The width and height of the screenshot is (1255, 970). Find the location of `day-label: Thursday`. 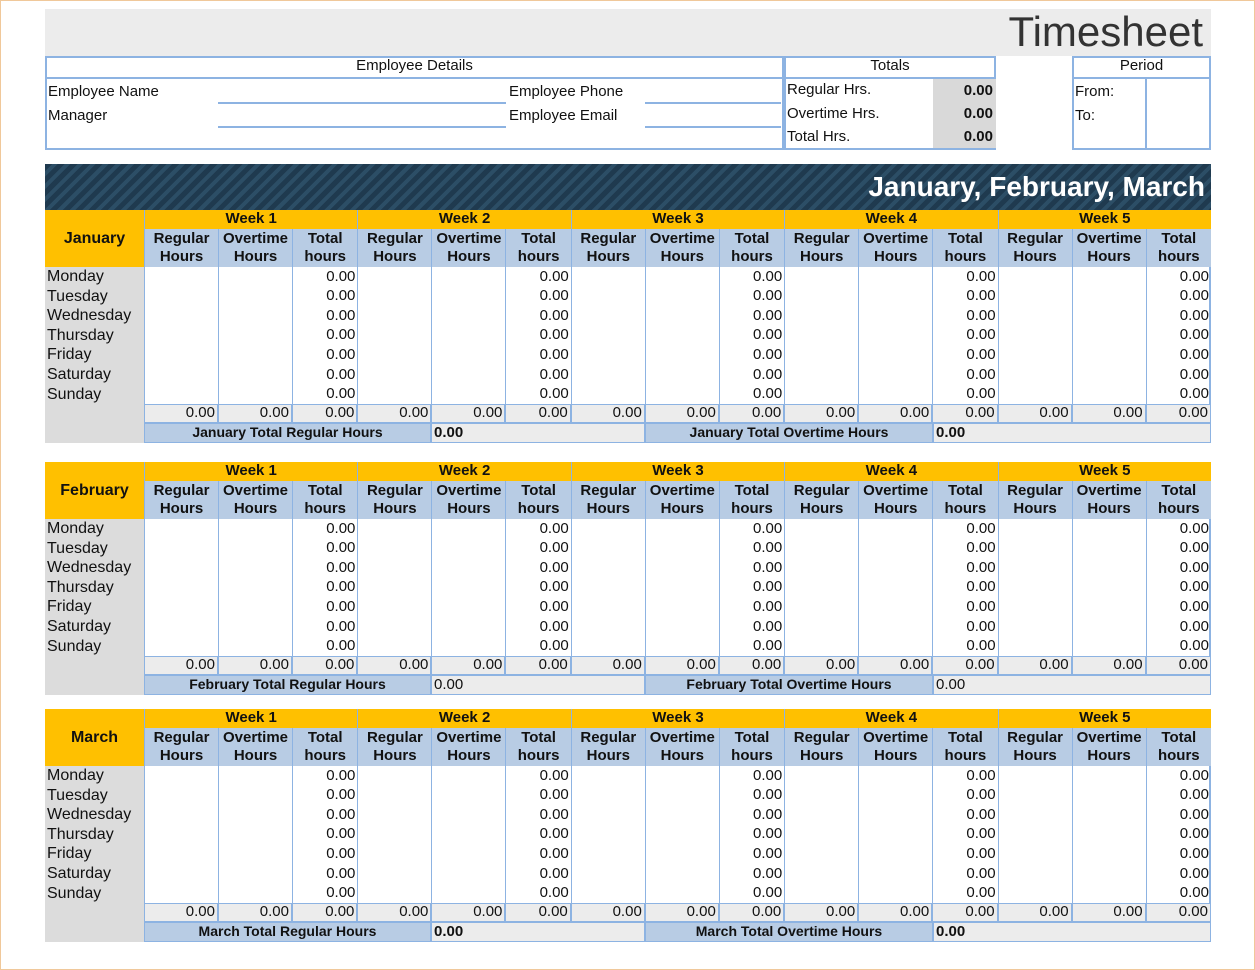

day-label: Thursday is located at coordinates (80, 335).